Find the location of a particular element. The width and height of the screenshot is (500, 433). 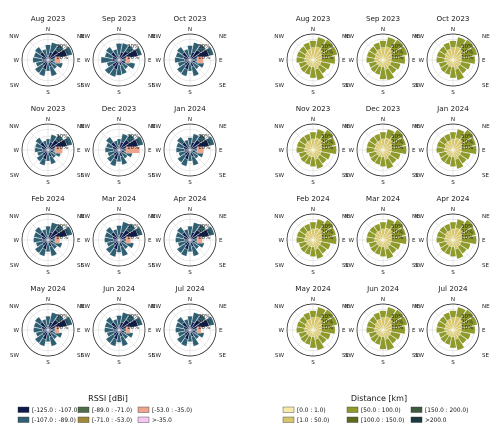

windrose-panel: Jan 2024 10%20%30% N NE E SE S SW W NW is located at coordinates (189, 145).